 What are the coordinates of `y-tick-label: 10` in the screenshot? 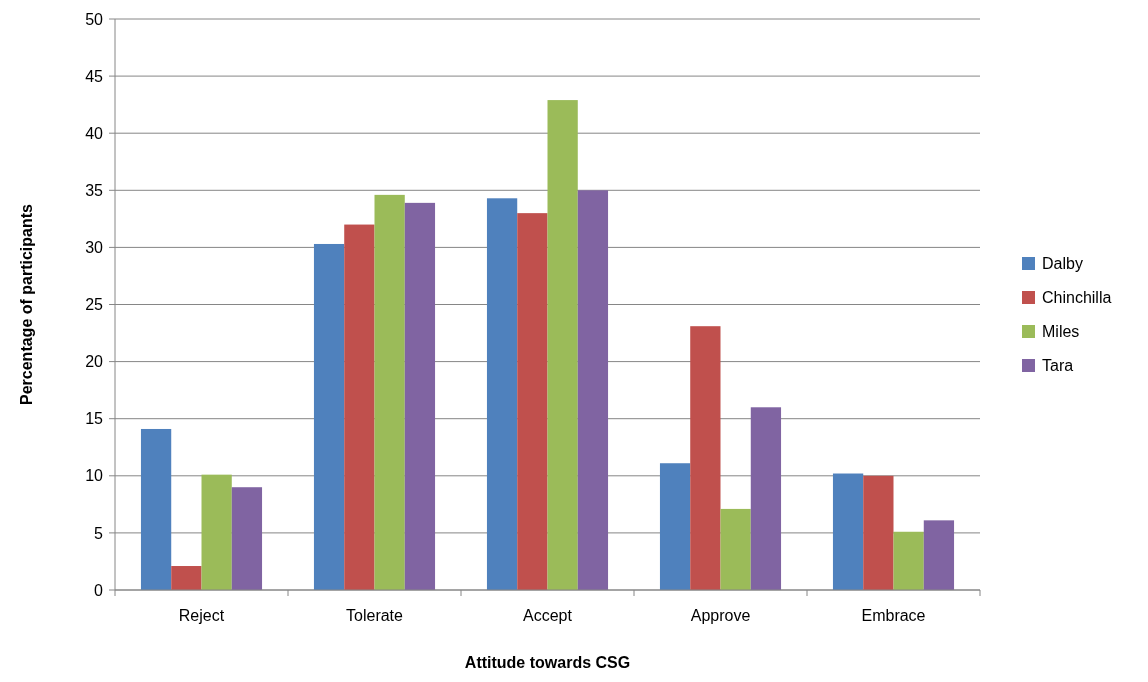 It's located at (94, 476).